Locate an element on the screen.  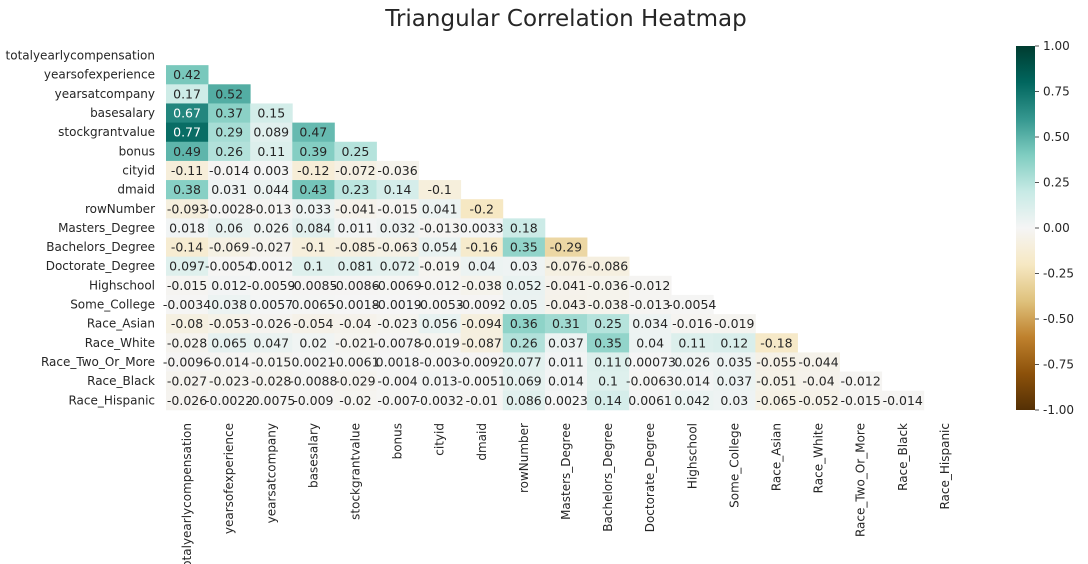
cell-annotation: 0.0033 is located at coordinates (482, 227).